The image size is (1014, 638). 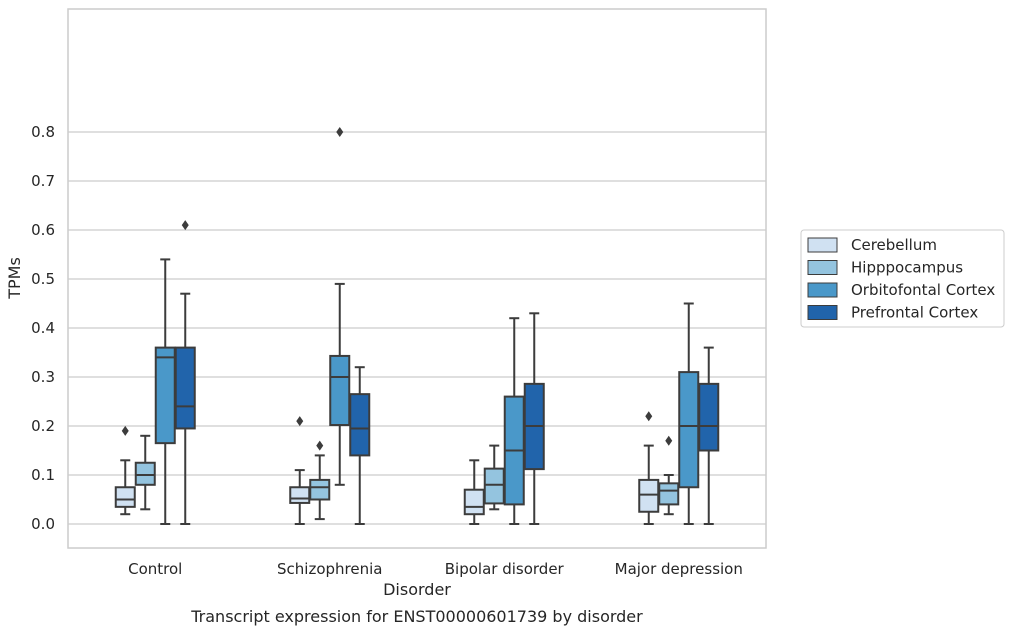 What do you see at coordinates (679, 569) in the screenshot?
I see `x-tick-label: Major depression` at bounding box center [679, 569].